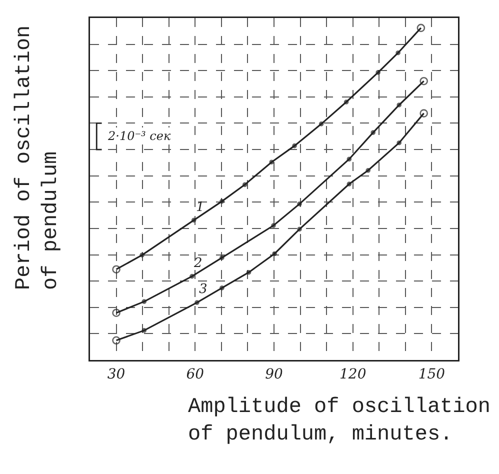 The width and height of the screenshot is (499, 474). What do you see at coordinates (352, 374) in the screenshot?
I see `x-tick-label: 120` at bounding box center [352, 374].